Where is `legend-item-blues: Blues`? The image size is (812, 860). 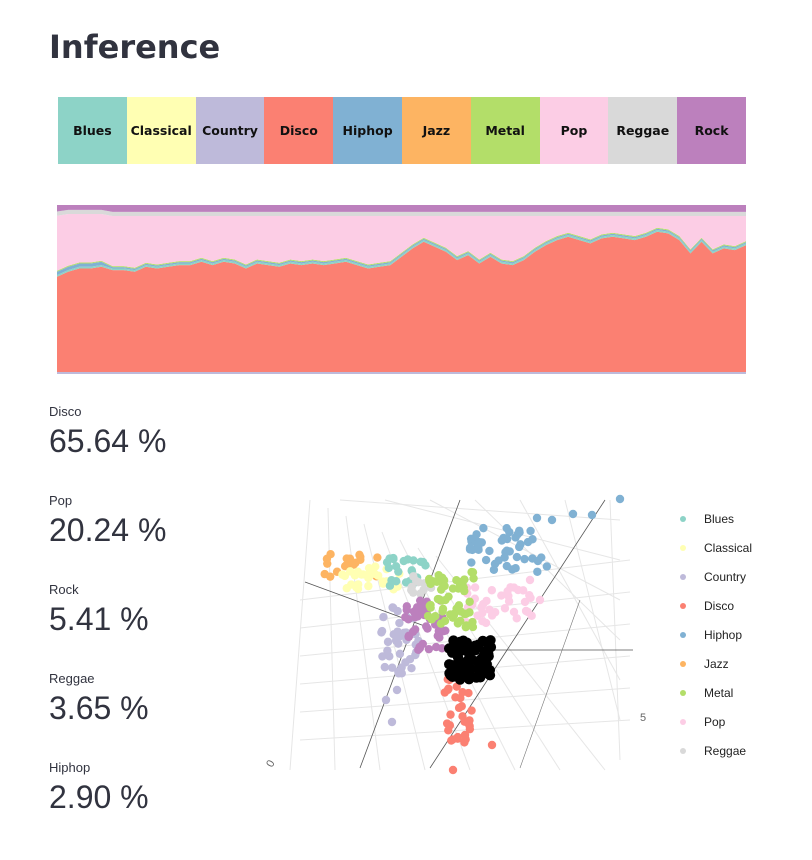 legend-item-blues: Blues is located at coordinates (712, 518).